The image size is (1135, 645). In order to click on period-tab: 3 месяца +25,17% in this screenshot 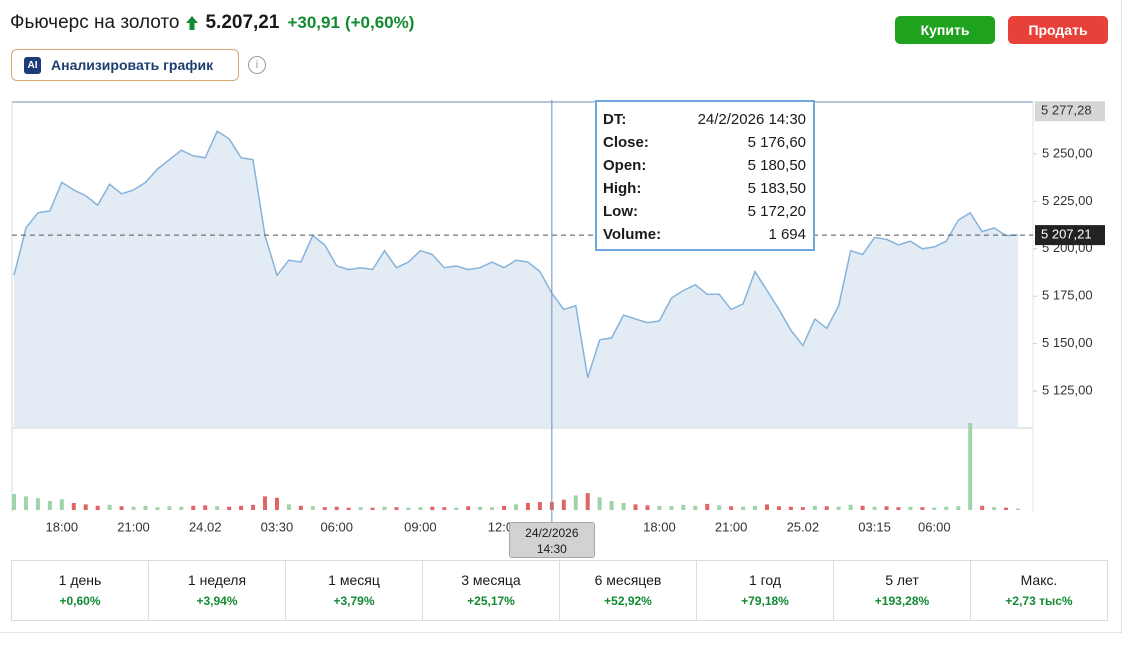, I will do `click(491, 590)`.